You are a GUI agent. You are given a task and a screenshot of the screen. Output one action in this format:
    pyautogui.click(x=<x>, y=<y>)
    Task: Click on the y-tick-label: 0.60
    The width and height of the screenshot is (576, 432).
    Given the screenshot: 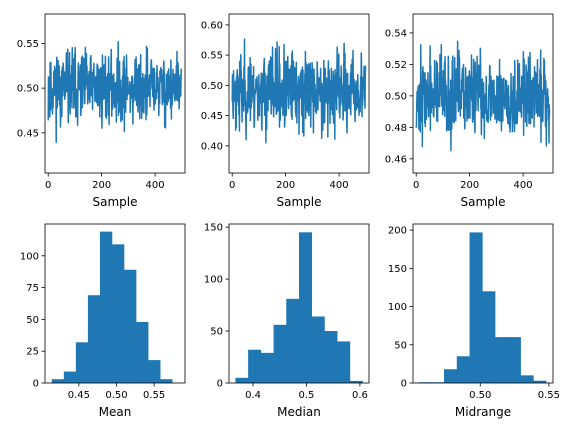 What is the action you would take?
    pyautogui.click(x=212, y=25)
    